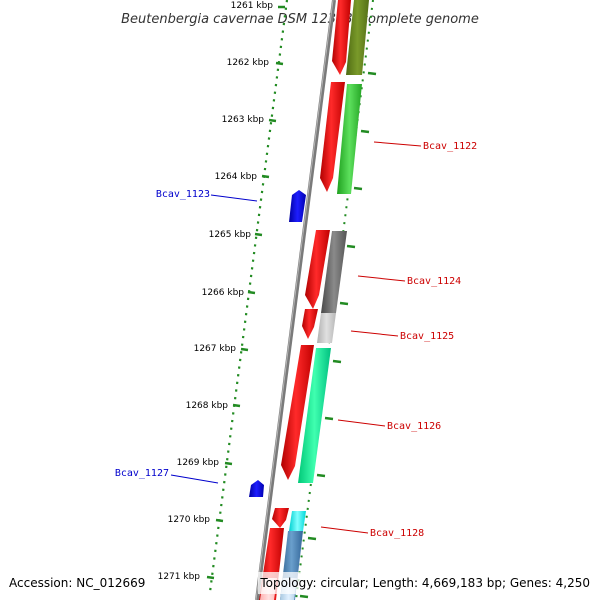 The image size is (600, 600). What do you see at coordinates (349, 139) in the screenshot?
I see `cog-block-green` at bounding box center [349, 139].